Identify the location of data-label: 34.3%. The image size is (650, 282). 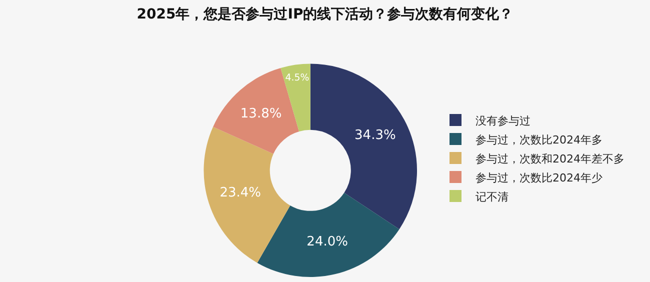
(375, 136).